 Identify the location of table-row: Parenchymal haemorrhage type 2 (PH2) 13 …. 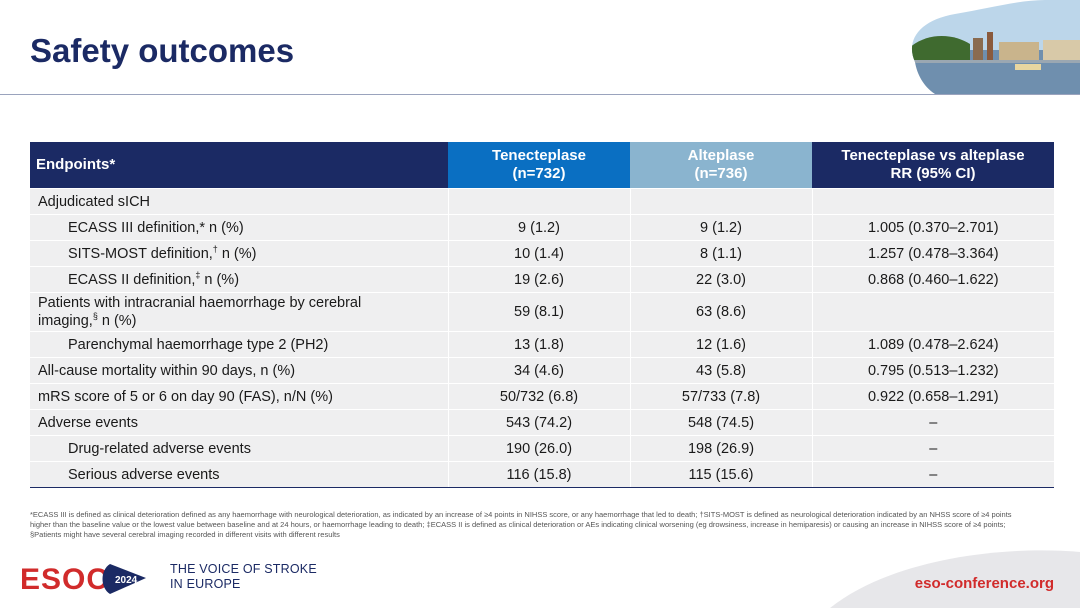
(542, 344).